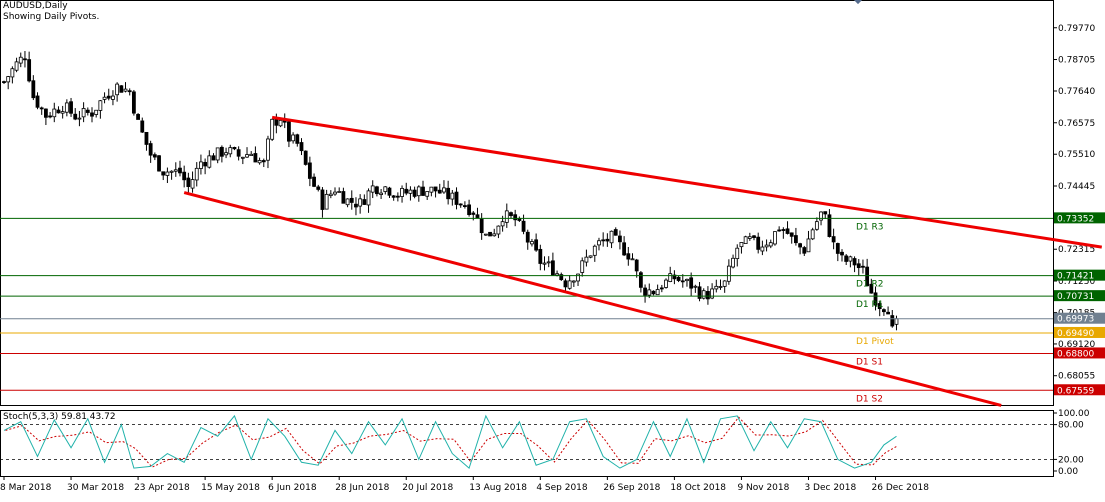  I want to click on stoch-y-tick-label: 100.00, so click(1074, 414).